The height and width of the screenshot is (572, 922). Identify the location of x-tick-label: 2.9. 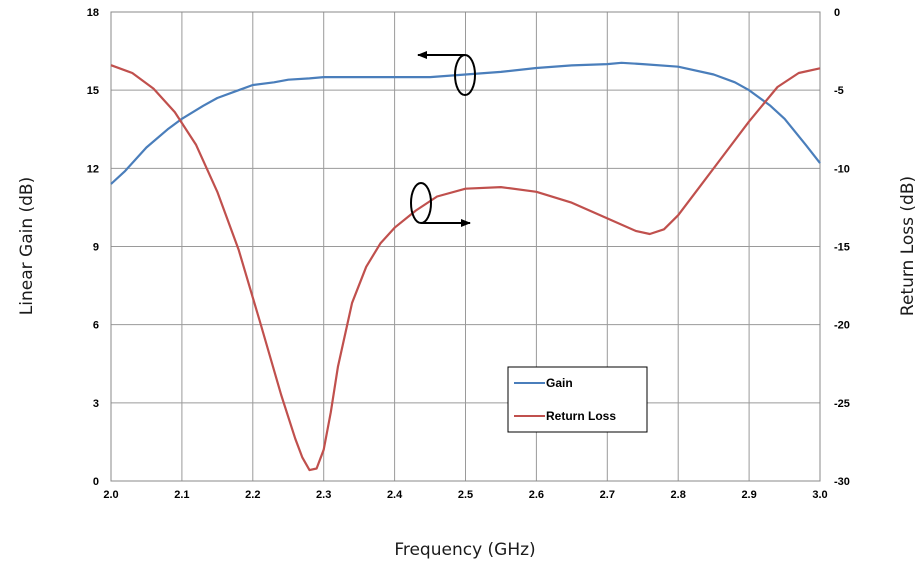
(748, 495).